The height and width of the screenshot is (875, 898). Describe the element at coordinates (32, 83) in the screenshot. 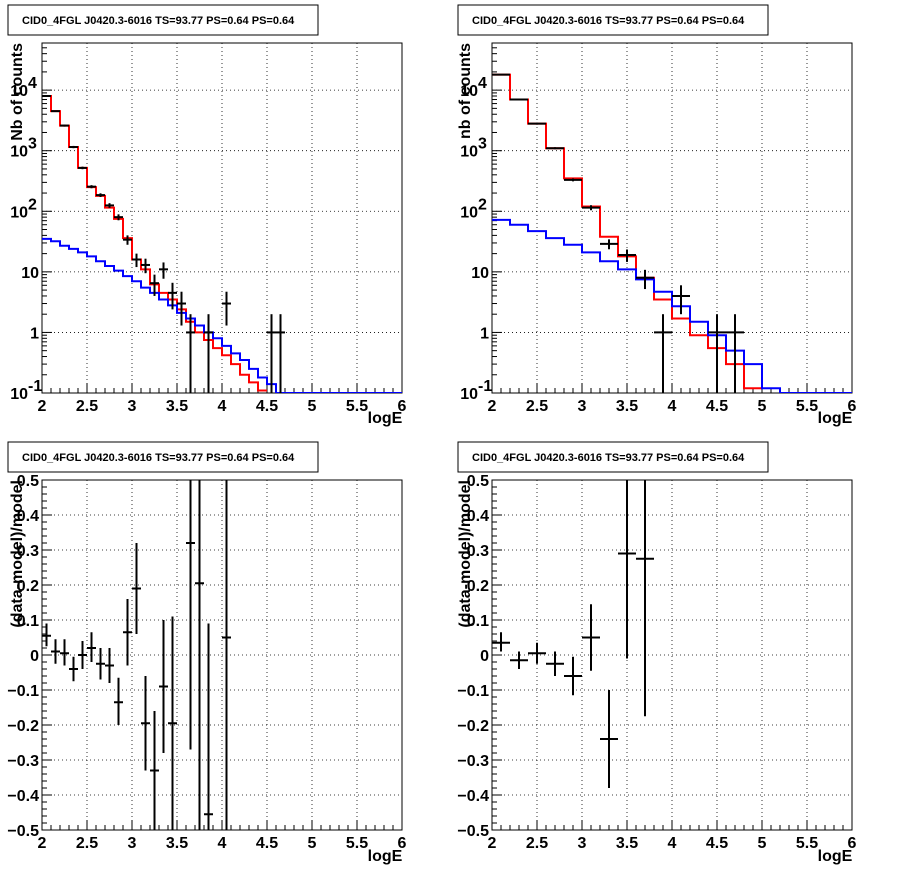

I see `y-tick-exponent: 4` at that location.